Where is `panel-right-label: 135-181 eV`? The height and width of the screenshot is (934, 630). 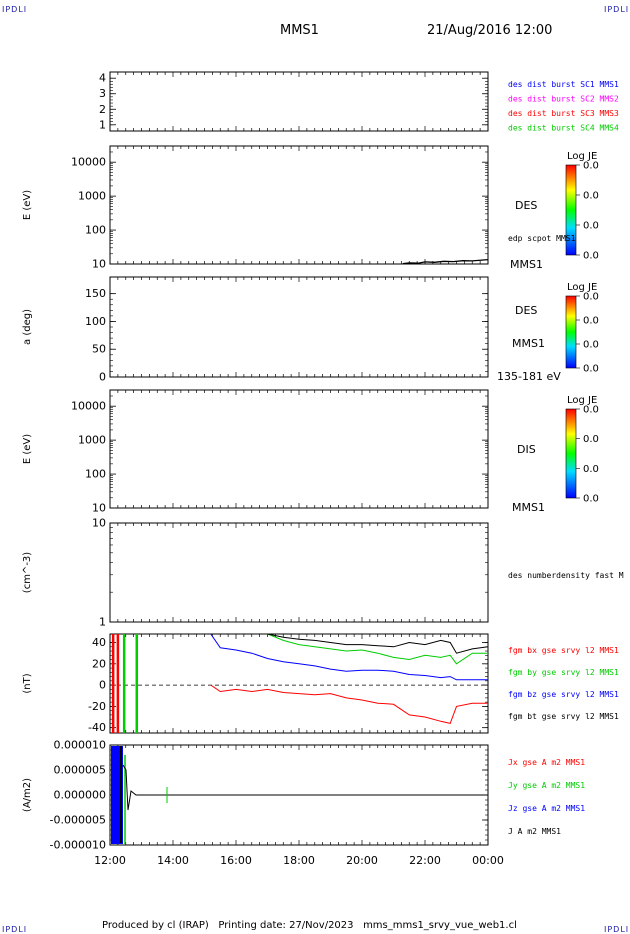
panel-right-label: 135-181 eV is located at coordinates (529, 376).